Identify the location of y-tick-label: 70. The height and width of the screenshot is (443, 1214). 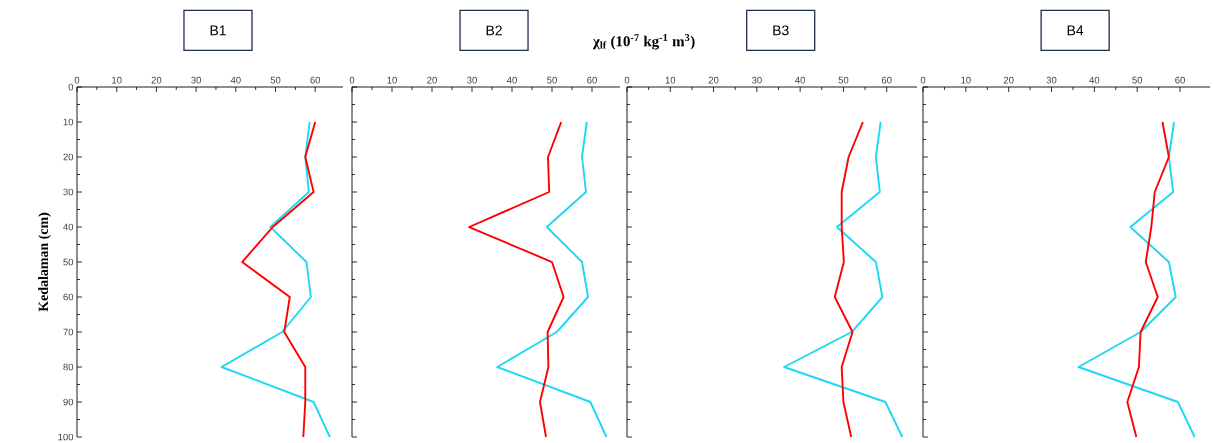
(68, 332).